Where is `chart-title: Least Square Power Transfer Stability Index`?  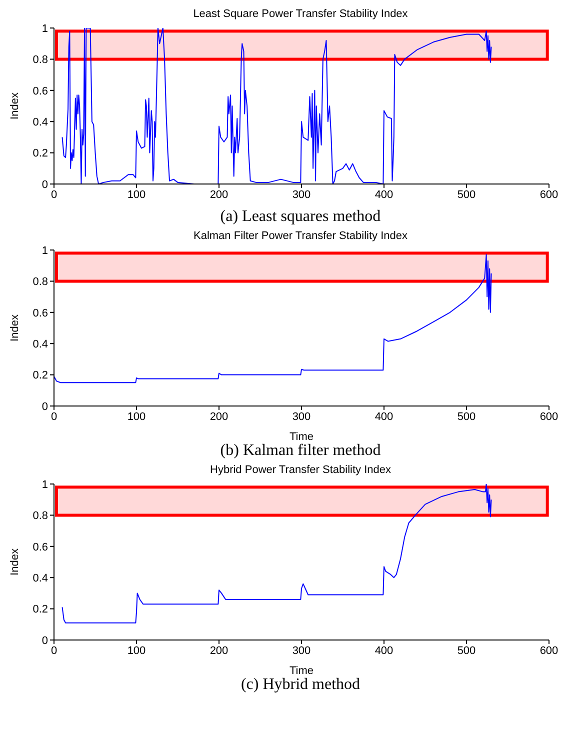
chart-title: Least Square Power Transfer Stability Index is located at coordinates (300, 15).